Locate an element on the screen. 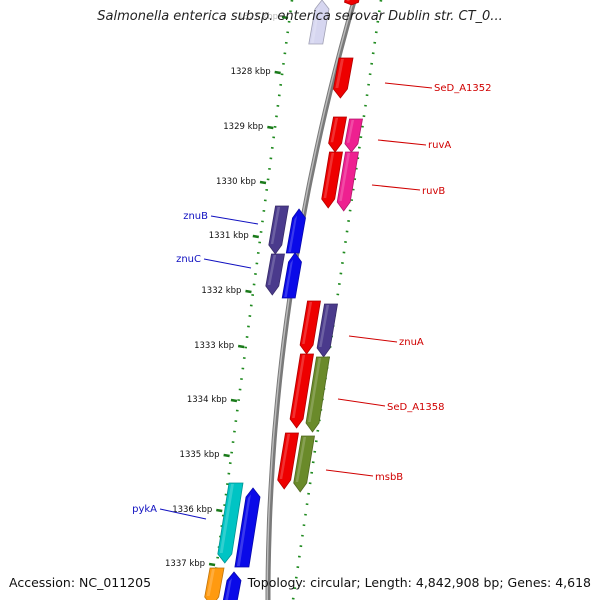 This screenshot has height=600, width=600. scale-tick-label: 1336 kbp is located at coordinates (192, 510).